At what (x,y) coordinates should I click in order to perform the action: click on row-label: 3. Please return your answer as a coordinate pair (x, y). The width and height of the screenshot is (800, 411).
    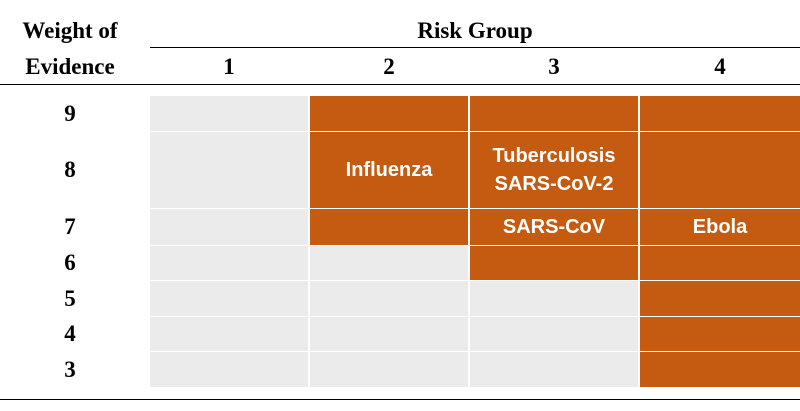
    Looking at the image, I should click on (70, 369).